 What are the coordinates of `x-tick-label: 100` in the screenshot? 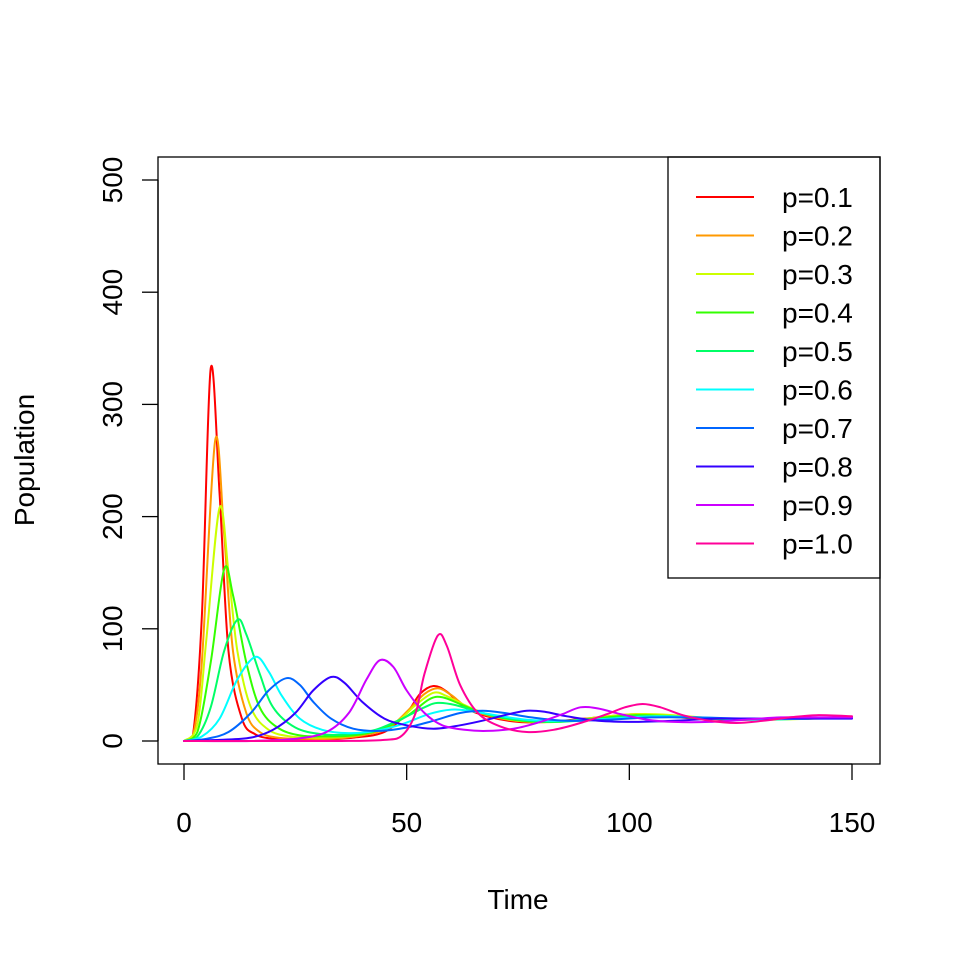 It's located at (629, 822).